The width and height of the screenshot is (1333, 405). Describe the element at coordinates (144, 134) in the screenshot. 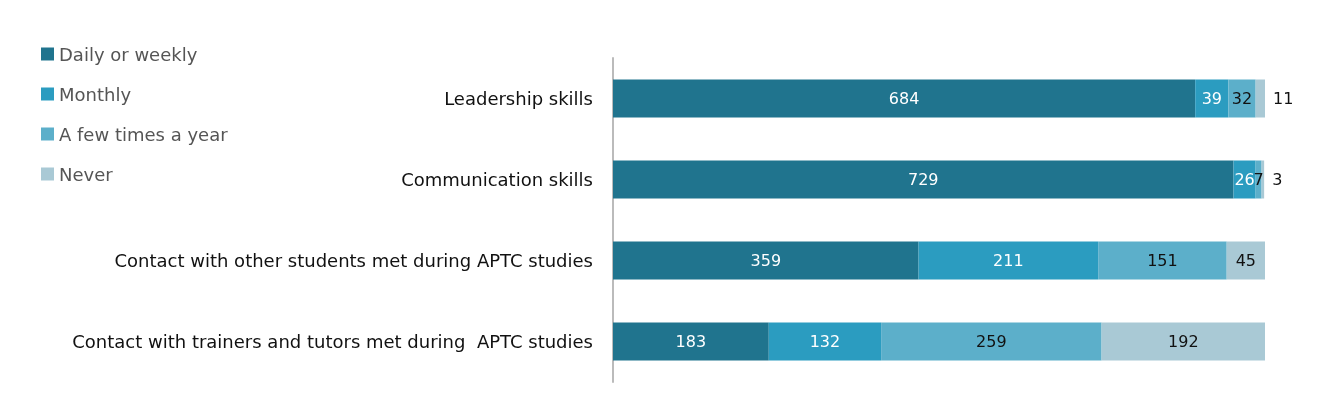

I see `legend-label: A few times a year` at that location.